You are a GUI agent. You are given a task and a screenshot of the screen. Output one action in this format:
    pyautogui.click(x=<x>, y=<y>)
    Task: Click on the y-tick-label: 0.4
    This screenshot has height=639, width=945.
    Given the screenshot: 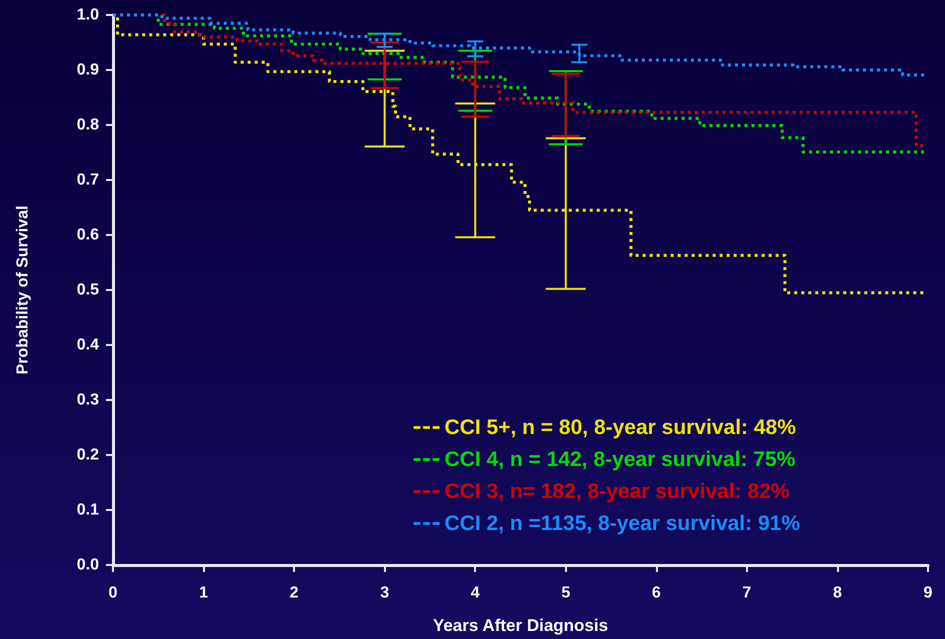 What is the action you would take?
    pyautogui.click(x=88, y=345)
    